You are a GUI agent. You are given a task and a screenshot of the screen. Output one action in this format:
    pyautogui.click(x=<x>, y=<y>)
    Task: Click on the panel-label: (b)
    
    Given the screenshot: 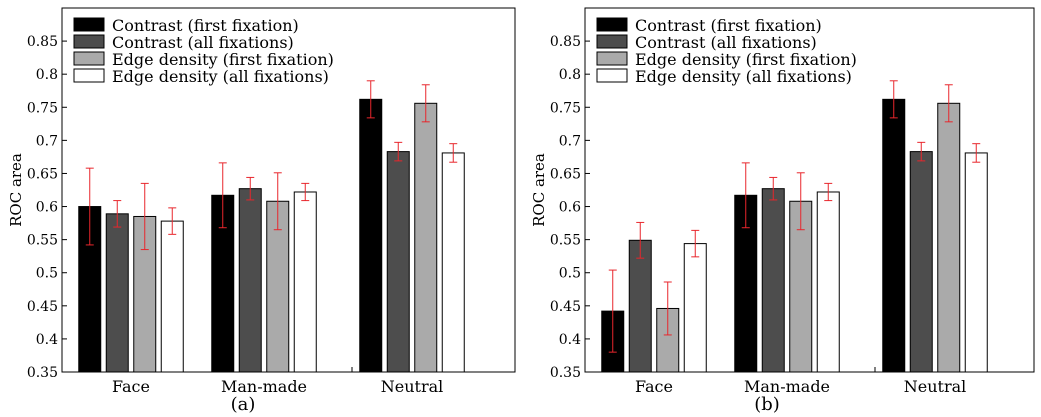 What is the action you would take?
    pyautogui.click(x=767, y=404)
    